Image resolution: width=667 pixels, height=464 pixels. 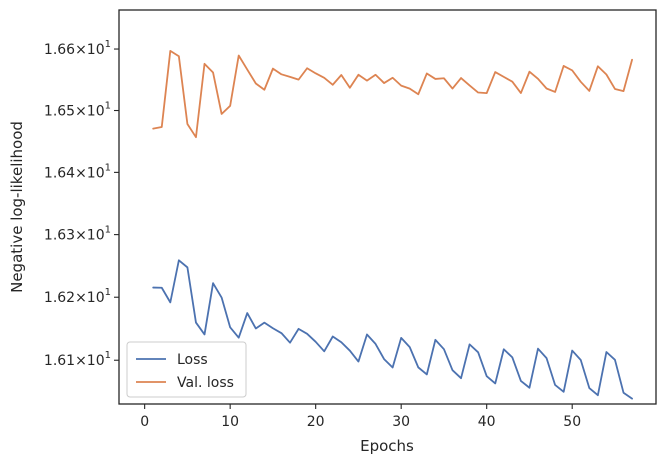 I want to click on x-tick-label: 20, so click(x=316, y=422).